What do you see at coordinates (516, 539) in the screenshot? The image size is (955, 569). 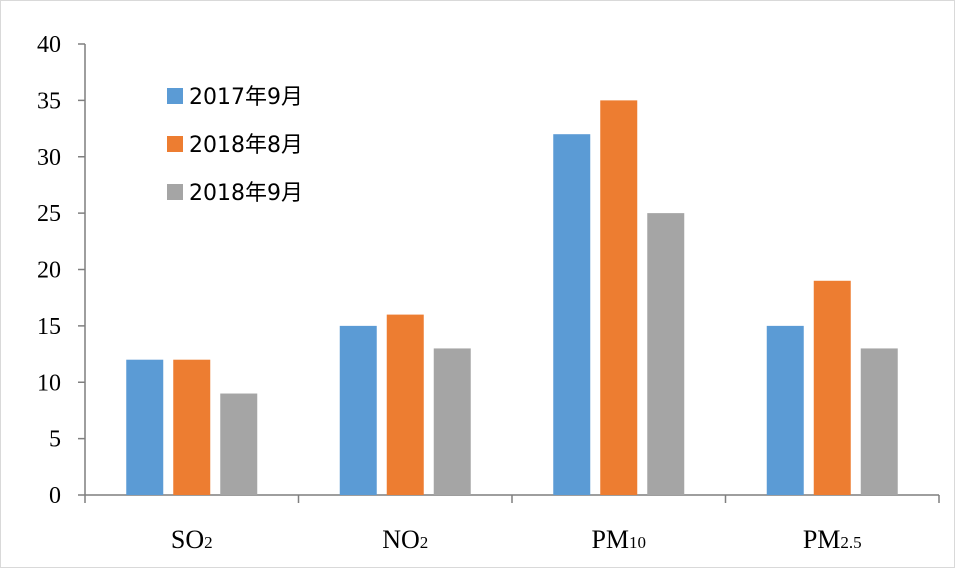 I see `category-labels: SO2 NO2 PM10 PM2.5` at bounding box center [516, 539].